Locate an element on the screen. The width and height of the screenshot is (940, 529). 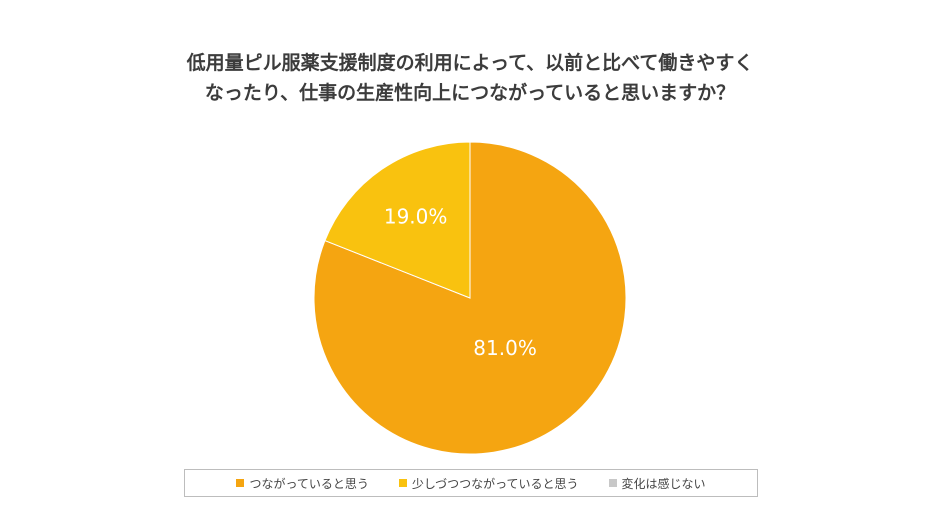
legend: つながっていると思う 少しづつつながっていると思う 変化は感じない is located at coordinates (471, 483).